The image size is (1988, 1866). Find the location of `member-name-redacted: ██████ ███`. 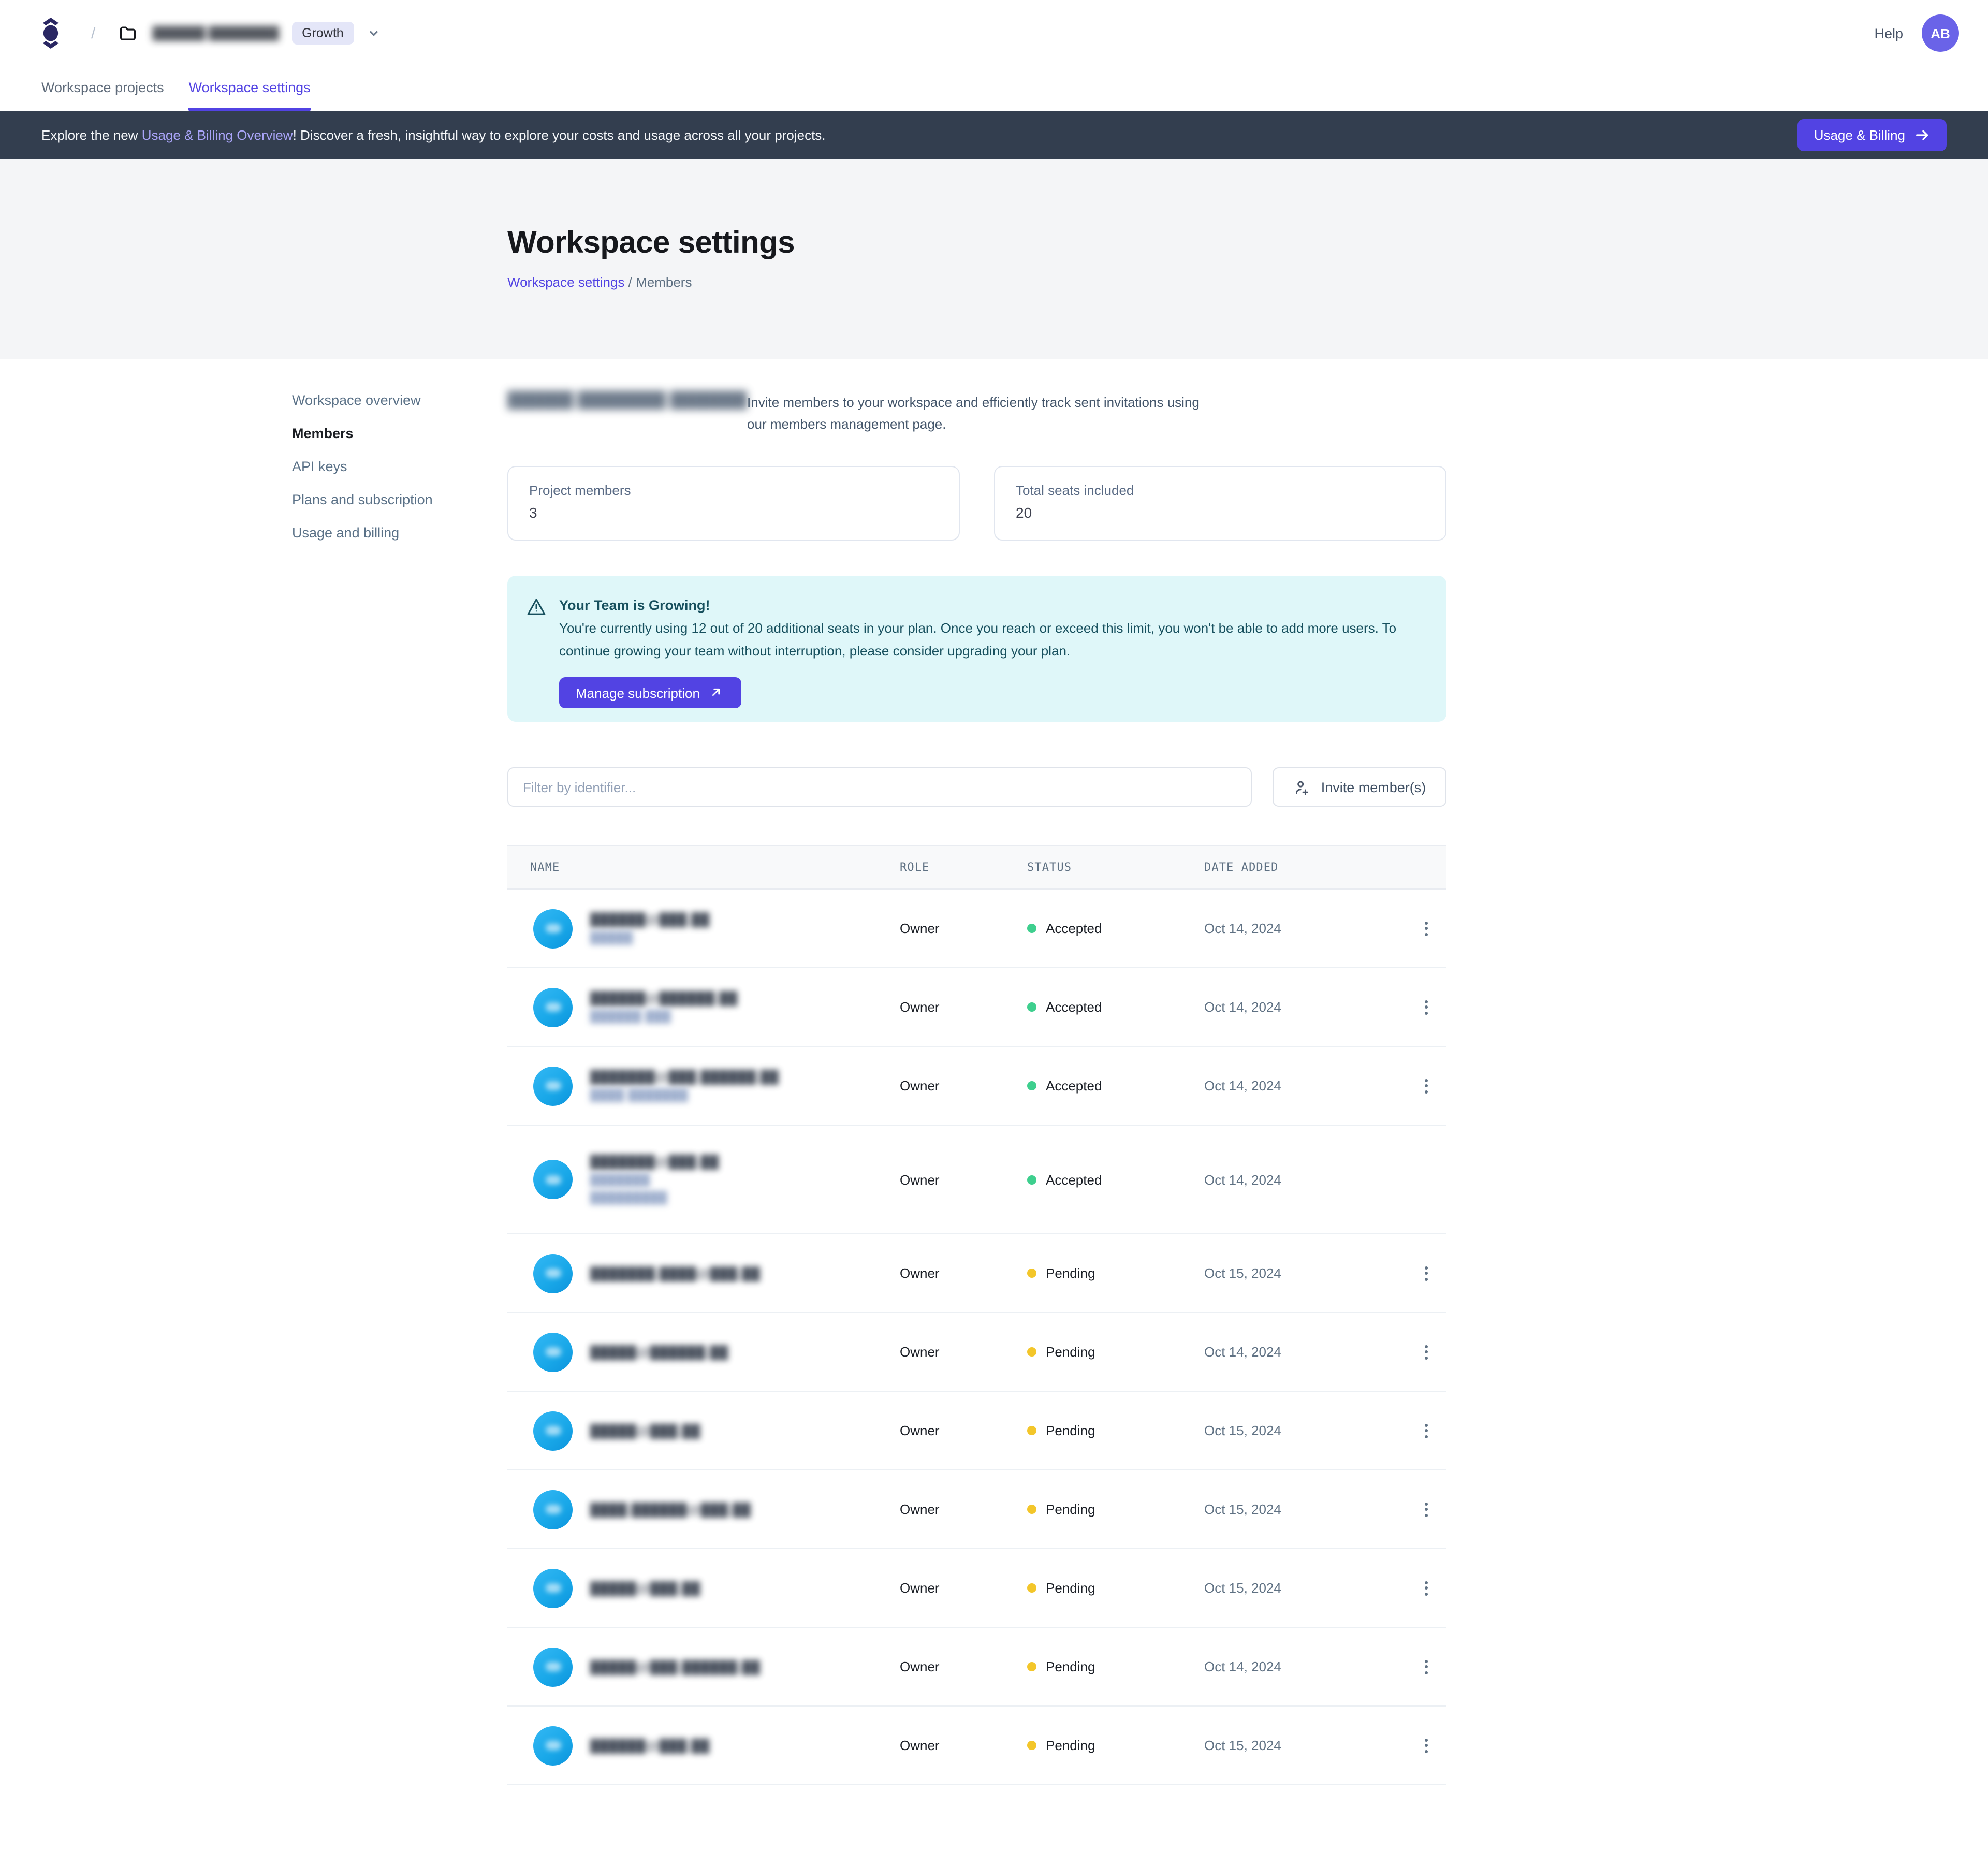

member-name-redacted: ██████ ███ is located at coordinates (630, 1017).